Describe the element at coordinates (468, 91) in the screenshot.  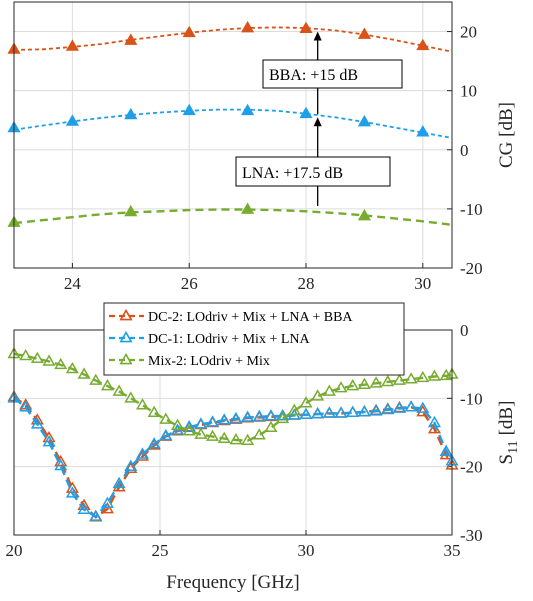
I see `y-tick-label: 10` at that location.